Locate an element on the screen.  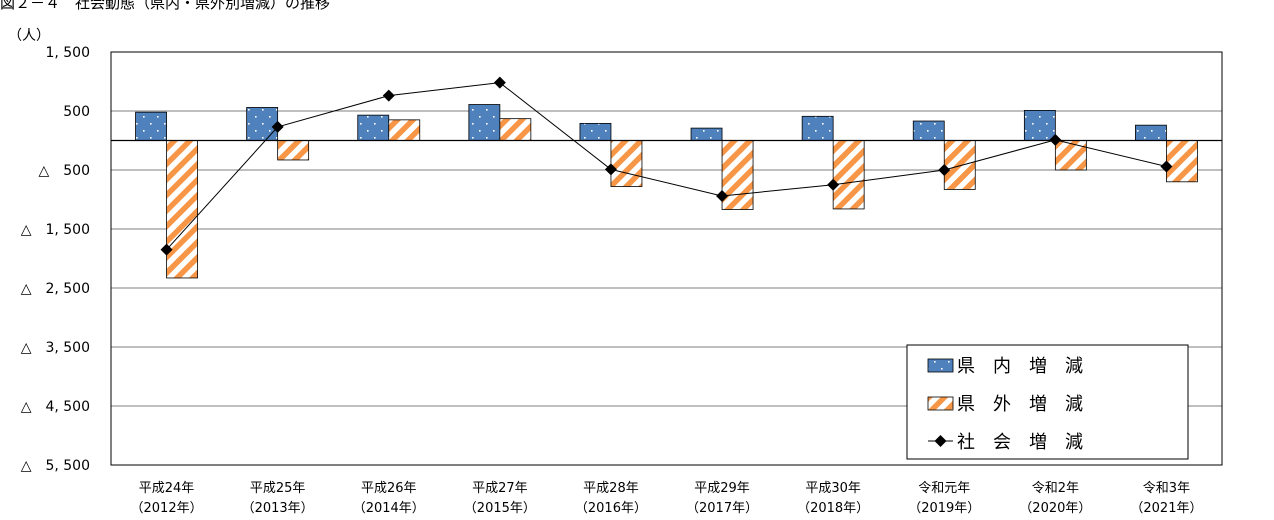
legend-box is located at coordinates (1047, 402).